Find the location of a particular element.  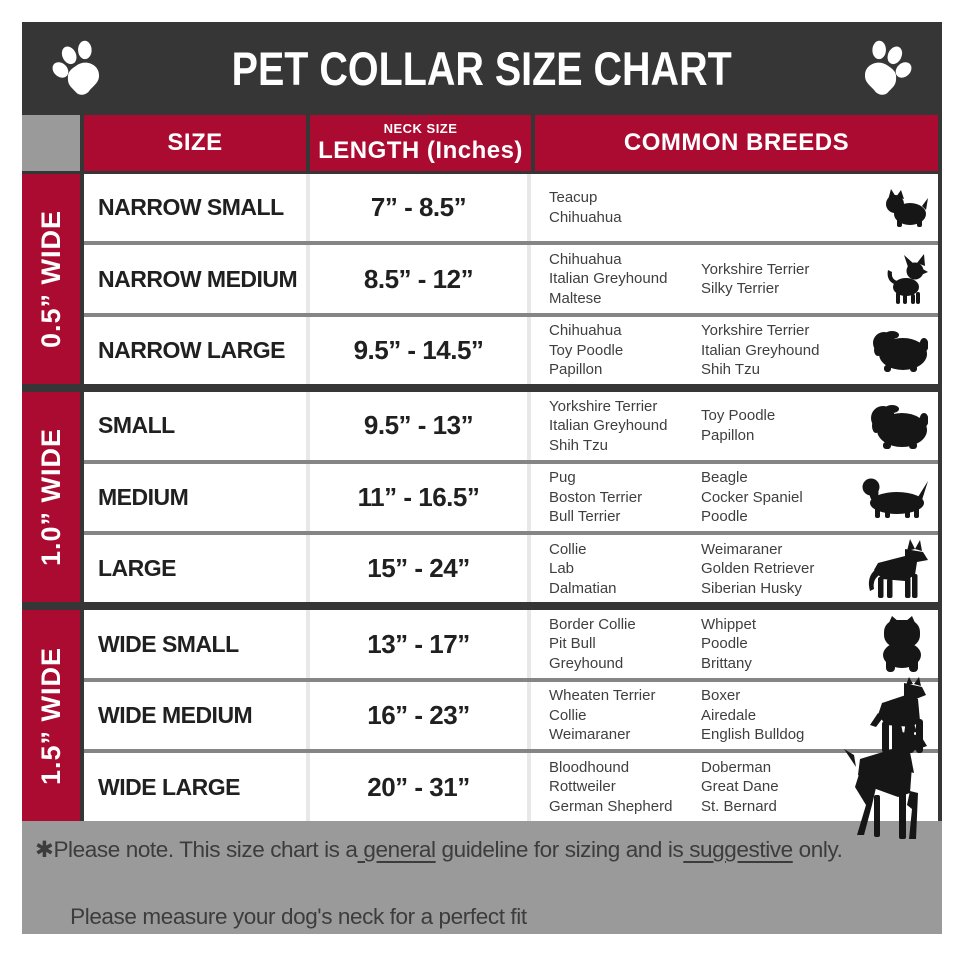

dachshund-icon is located at coordinates (894, 497).